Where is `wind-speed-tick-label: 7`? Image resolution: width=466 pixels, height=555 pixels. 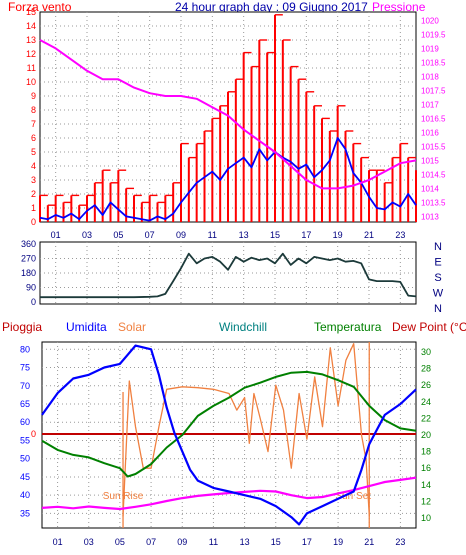 wind-speed-tick-label: 7 is located at coordinates (33, 124).